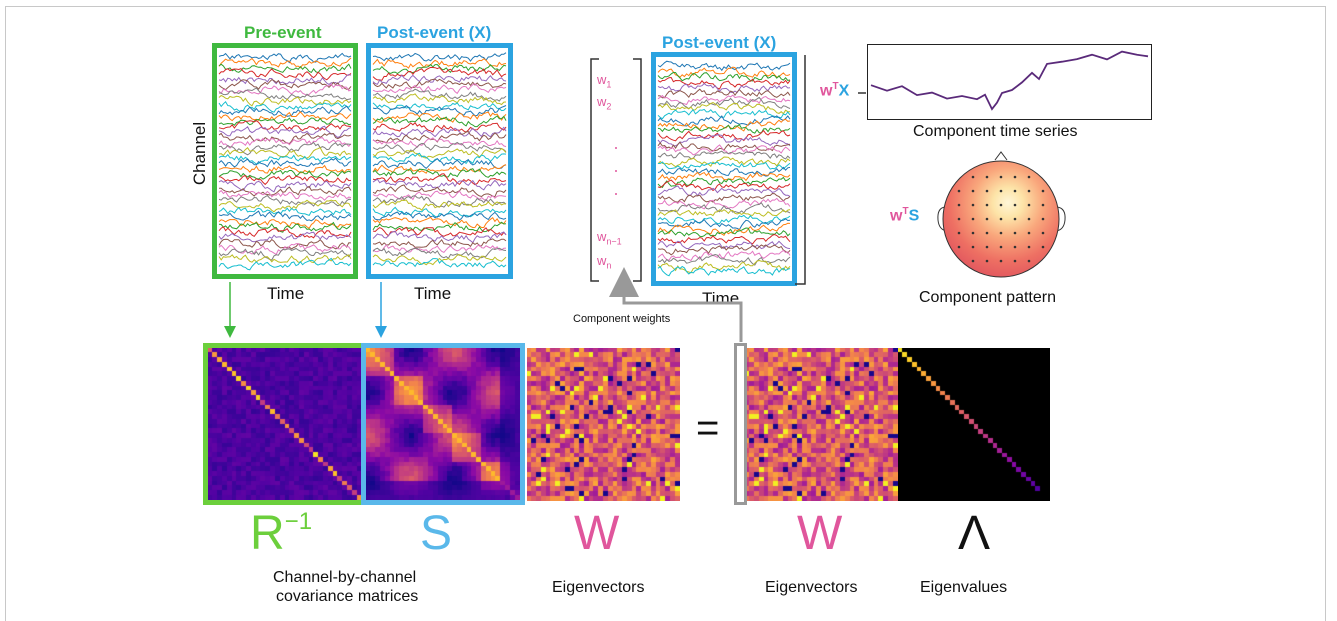 This screenshot has height=621, width=1337. Describe the element at coordinates (603, 424) in the screenshot. I see `w-matrix` at that location.